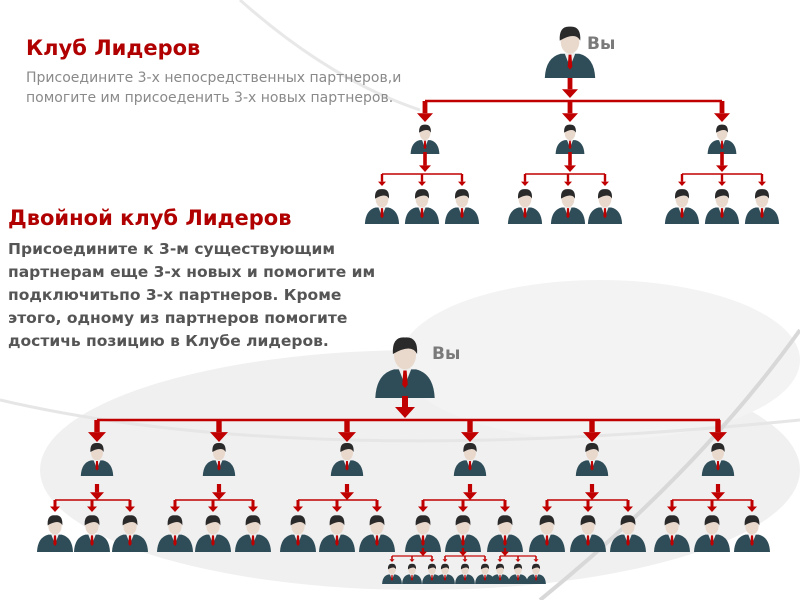 The width and height of the screenshot is (800, 600). Describe the element at coordinates (150, 218) in the screenshot. I see `double-club-title: Двойной клуб Лидеров` at that location.